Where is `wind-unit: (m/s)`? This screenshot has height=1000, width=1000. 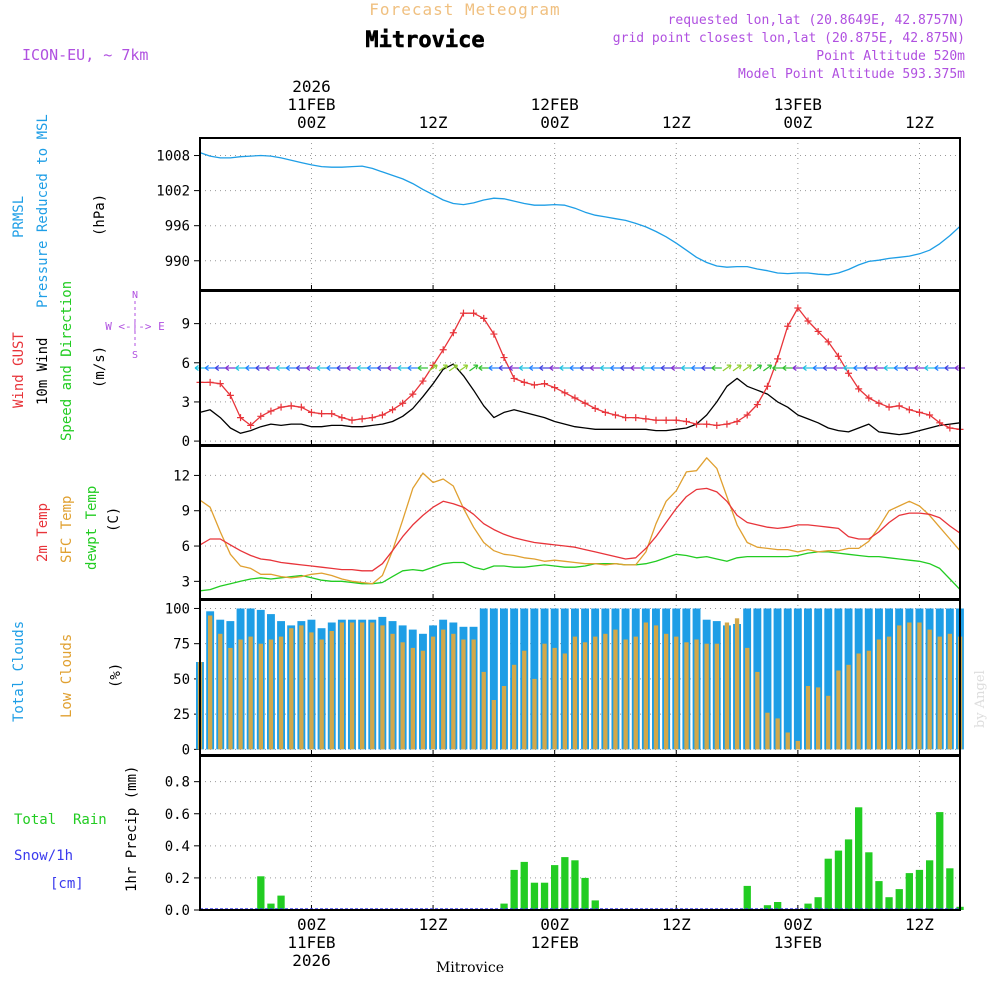 wind-unit: (m/s) is located at coordinates (100, 367).